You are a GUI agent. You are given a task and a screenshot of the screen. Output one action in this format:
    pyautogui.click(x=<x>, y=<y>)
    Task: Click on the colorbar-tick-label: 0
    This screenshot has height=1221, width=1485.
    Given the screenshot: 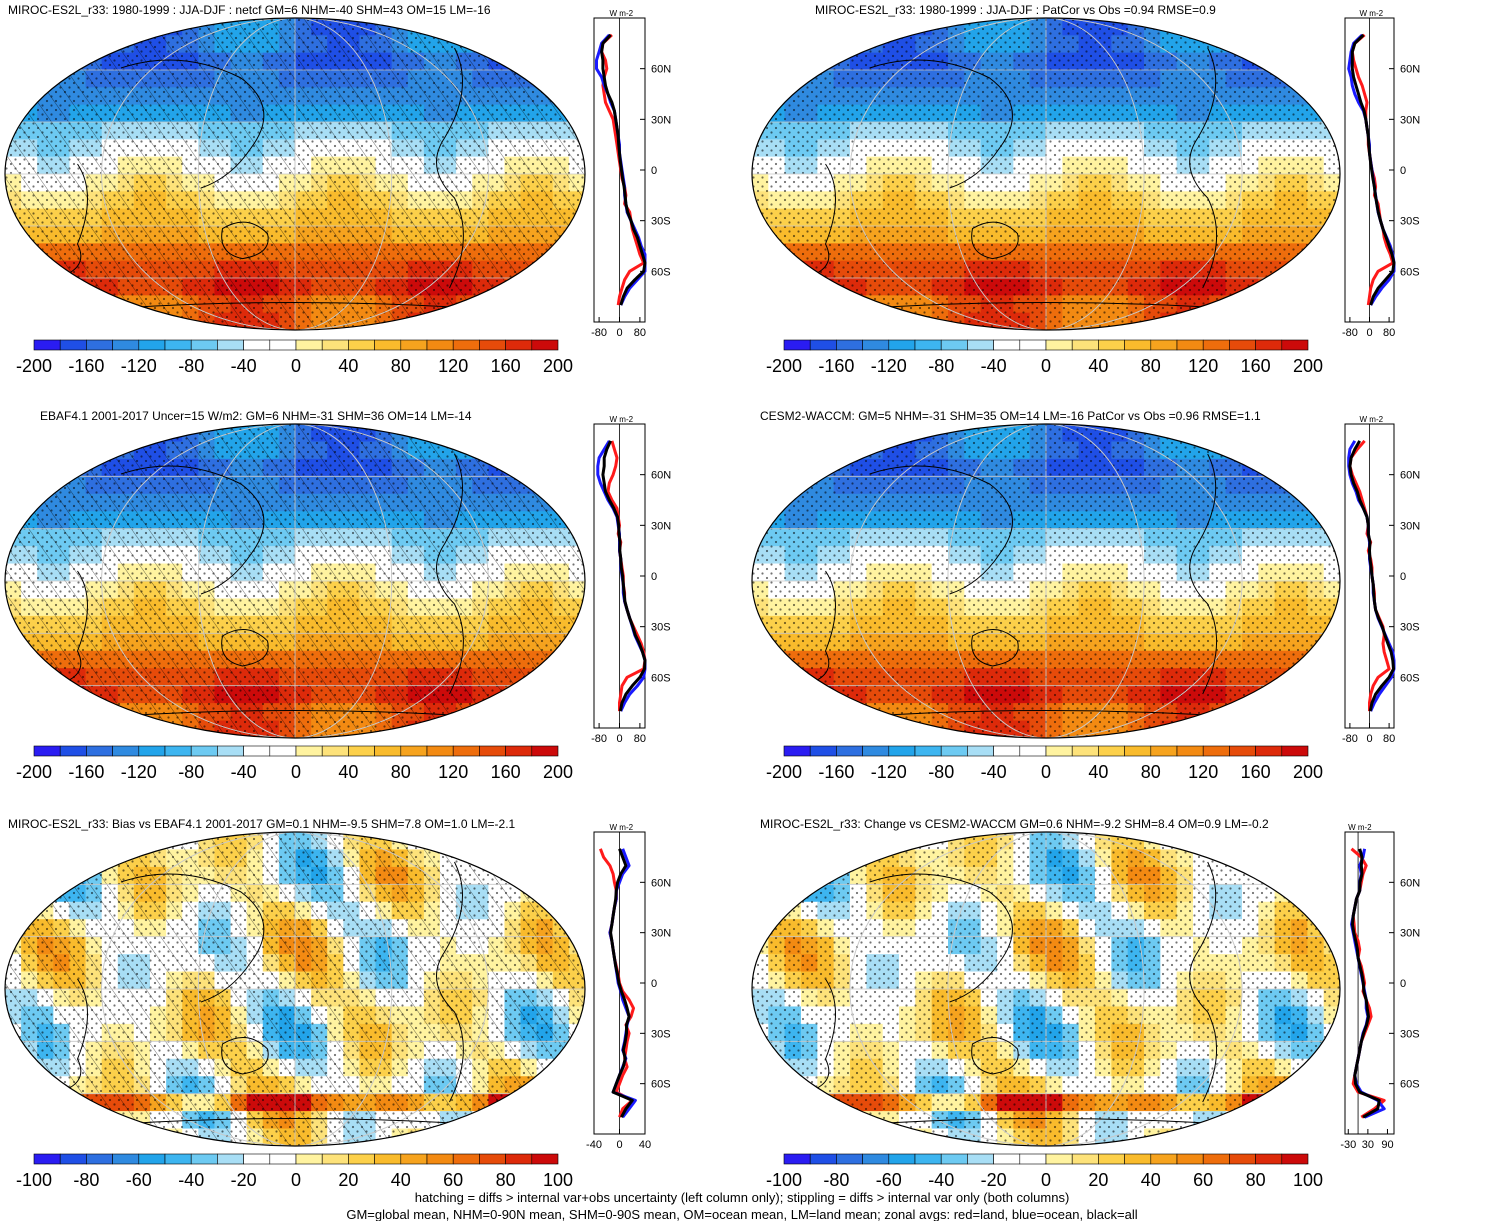 What is the action you would take?
    pyautogui.click(x=296, y=366)
    